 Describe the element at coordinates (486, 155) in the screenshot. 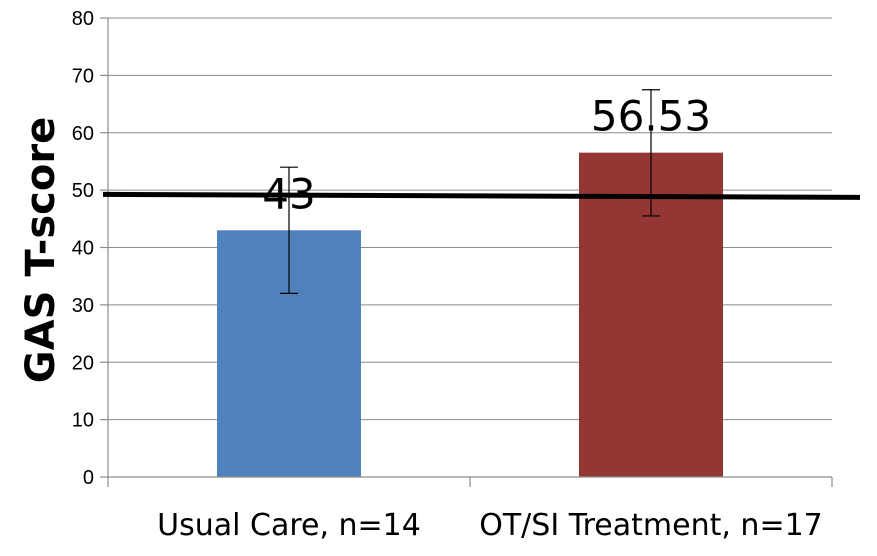

I see `data-labels: 43 56.53` at that location.